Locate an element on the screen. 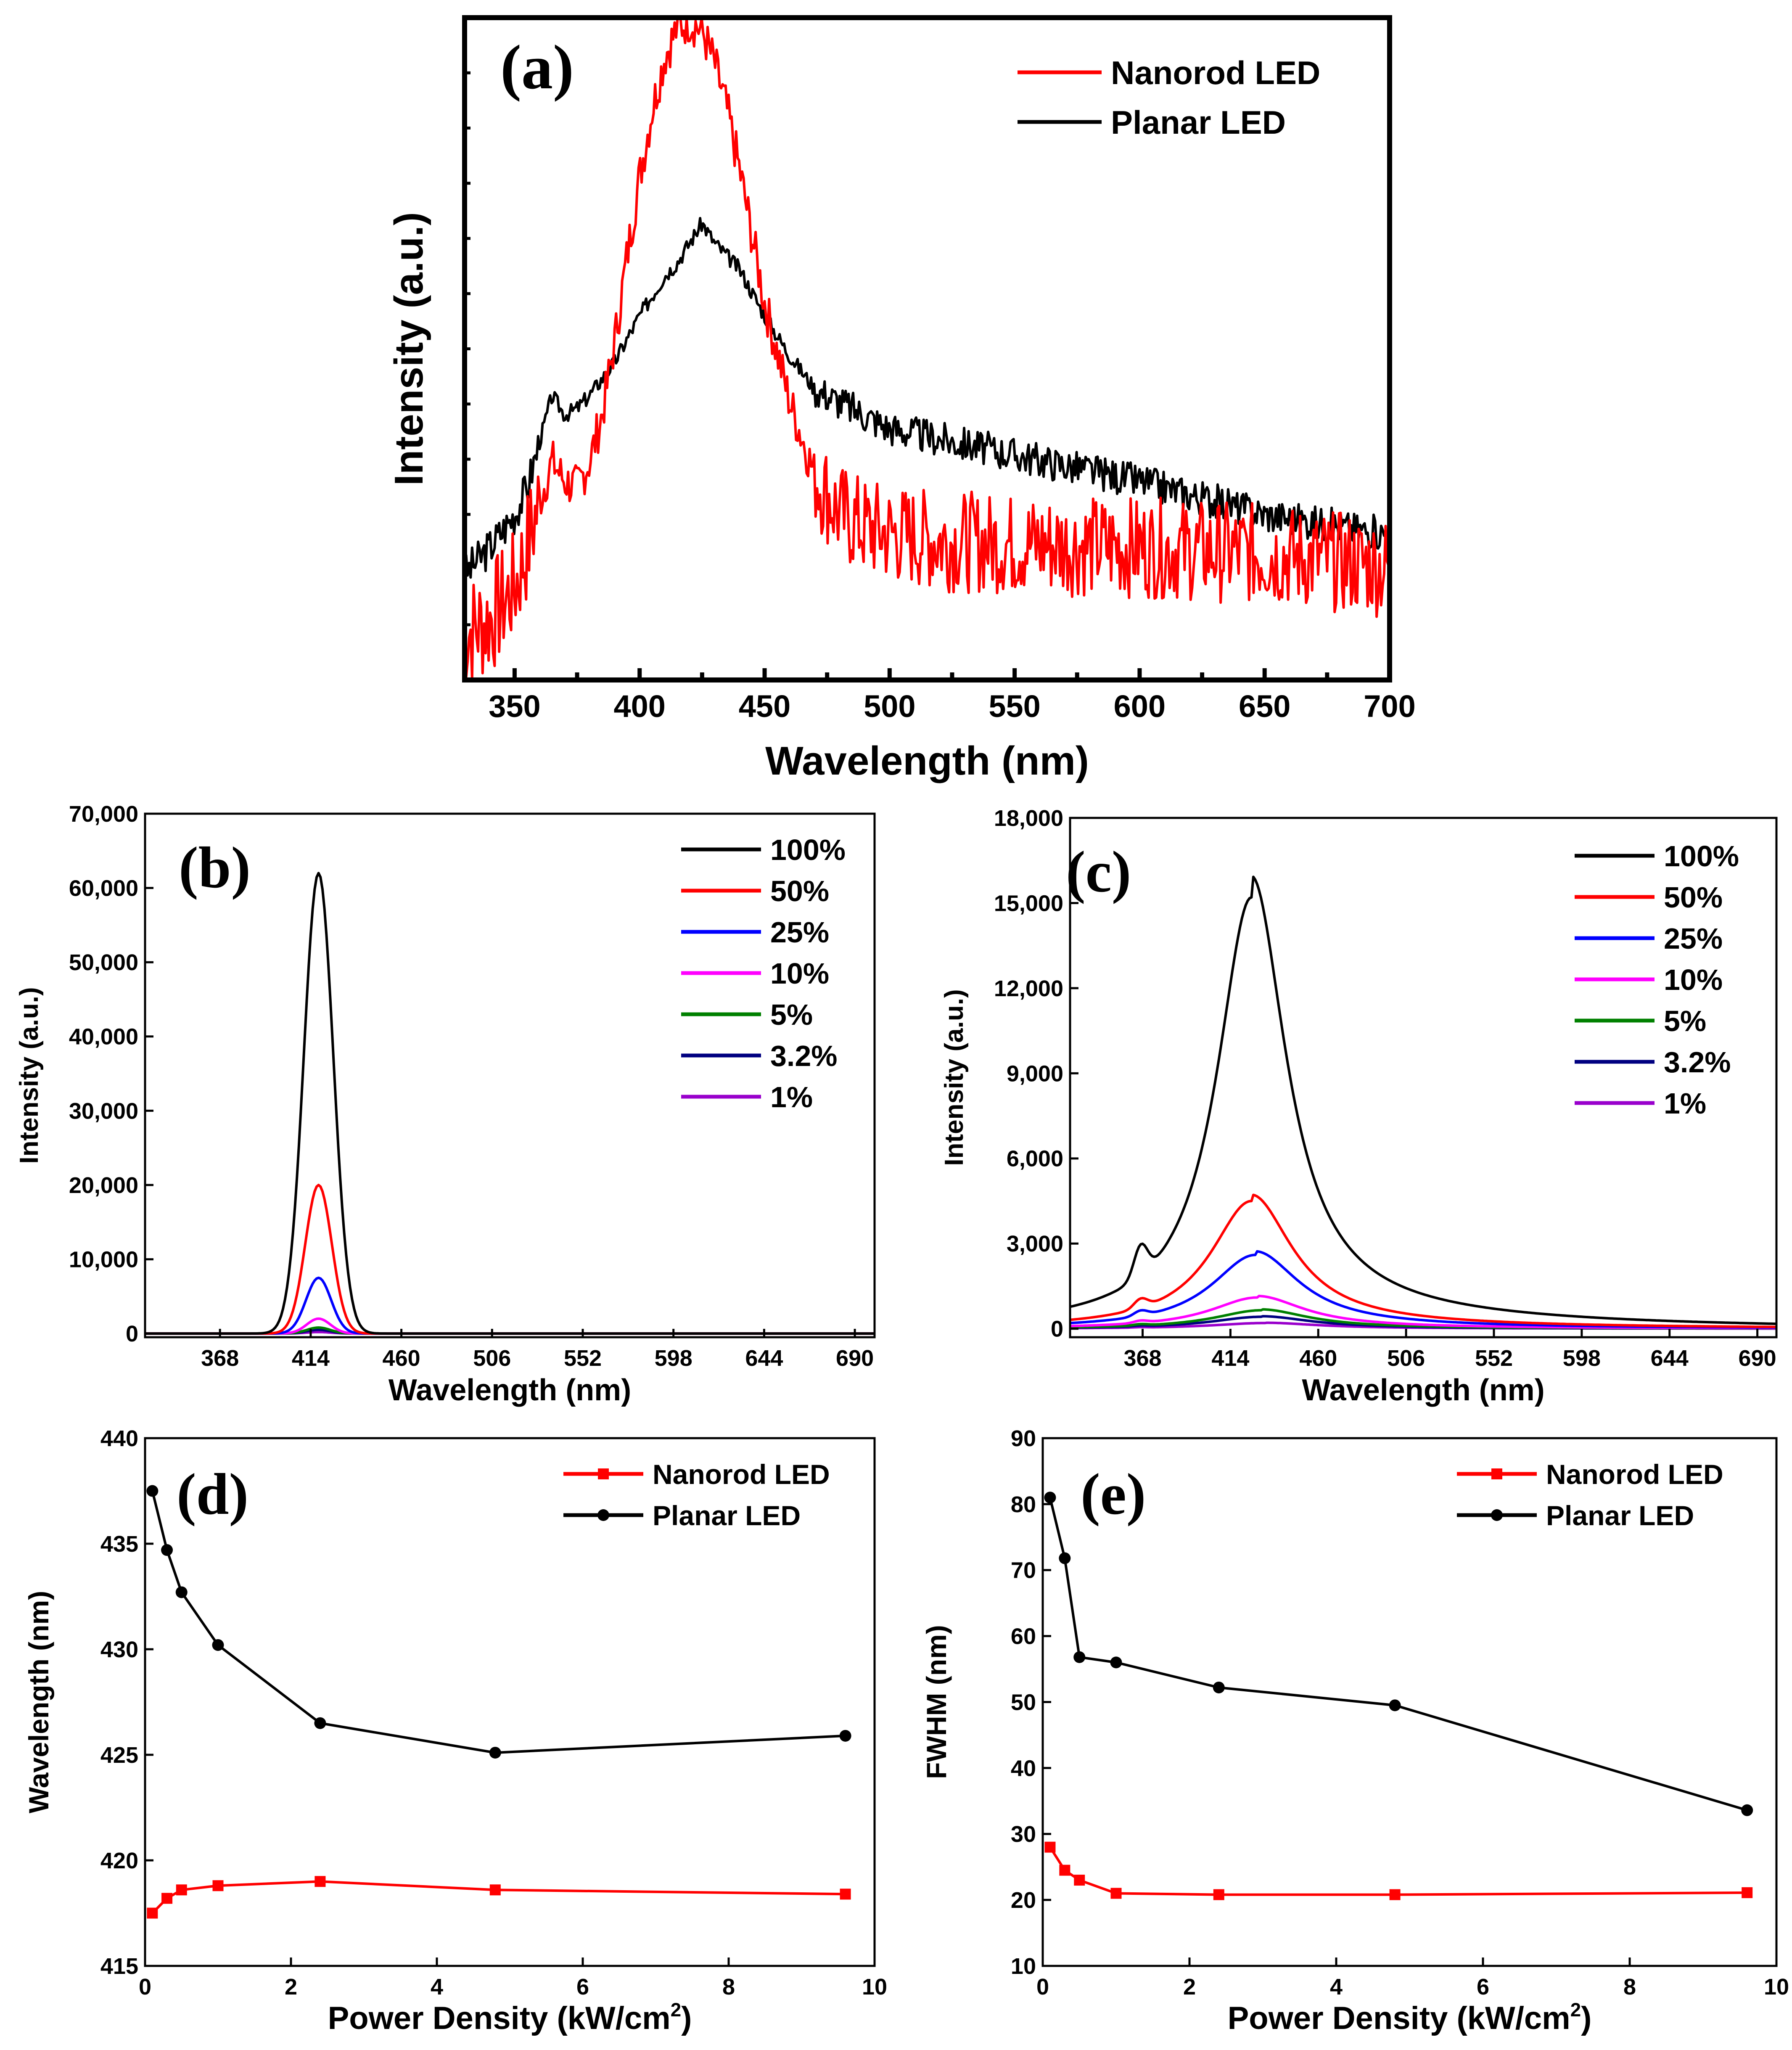 The width and height of the screenshot is (1792, 2050). plot-area-b is located at coordinates (510, 1103).